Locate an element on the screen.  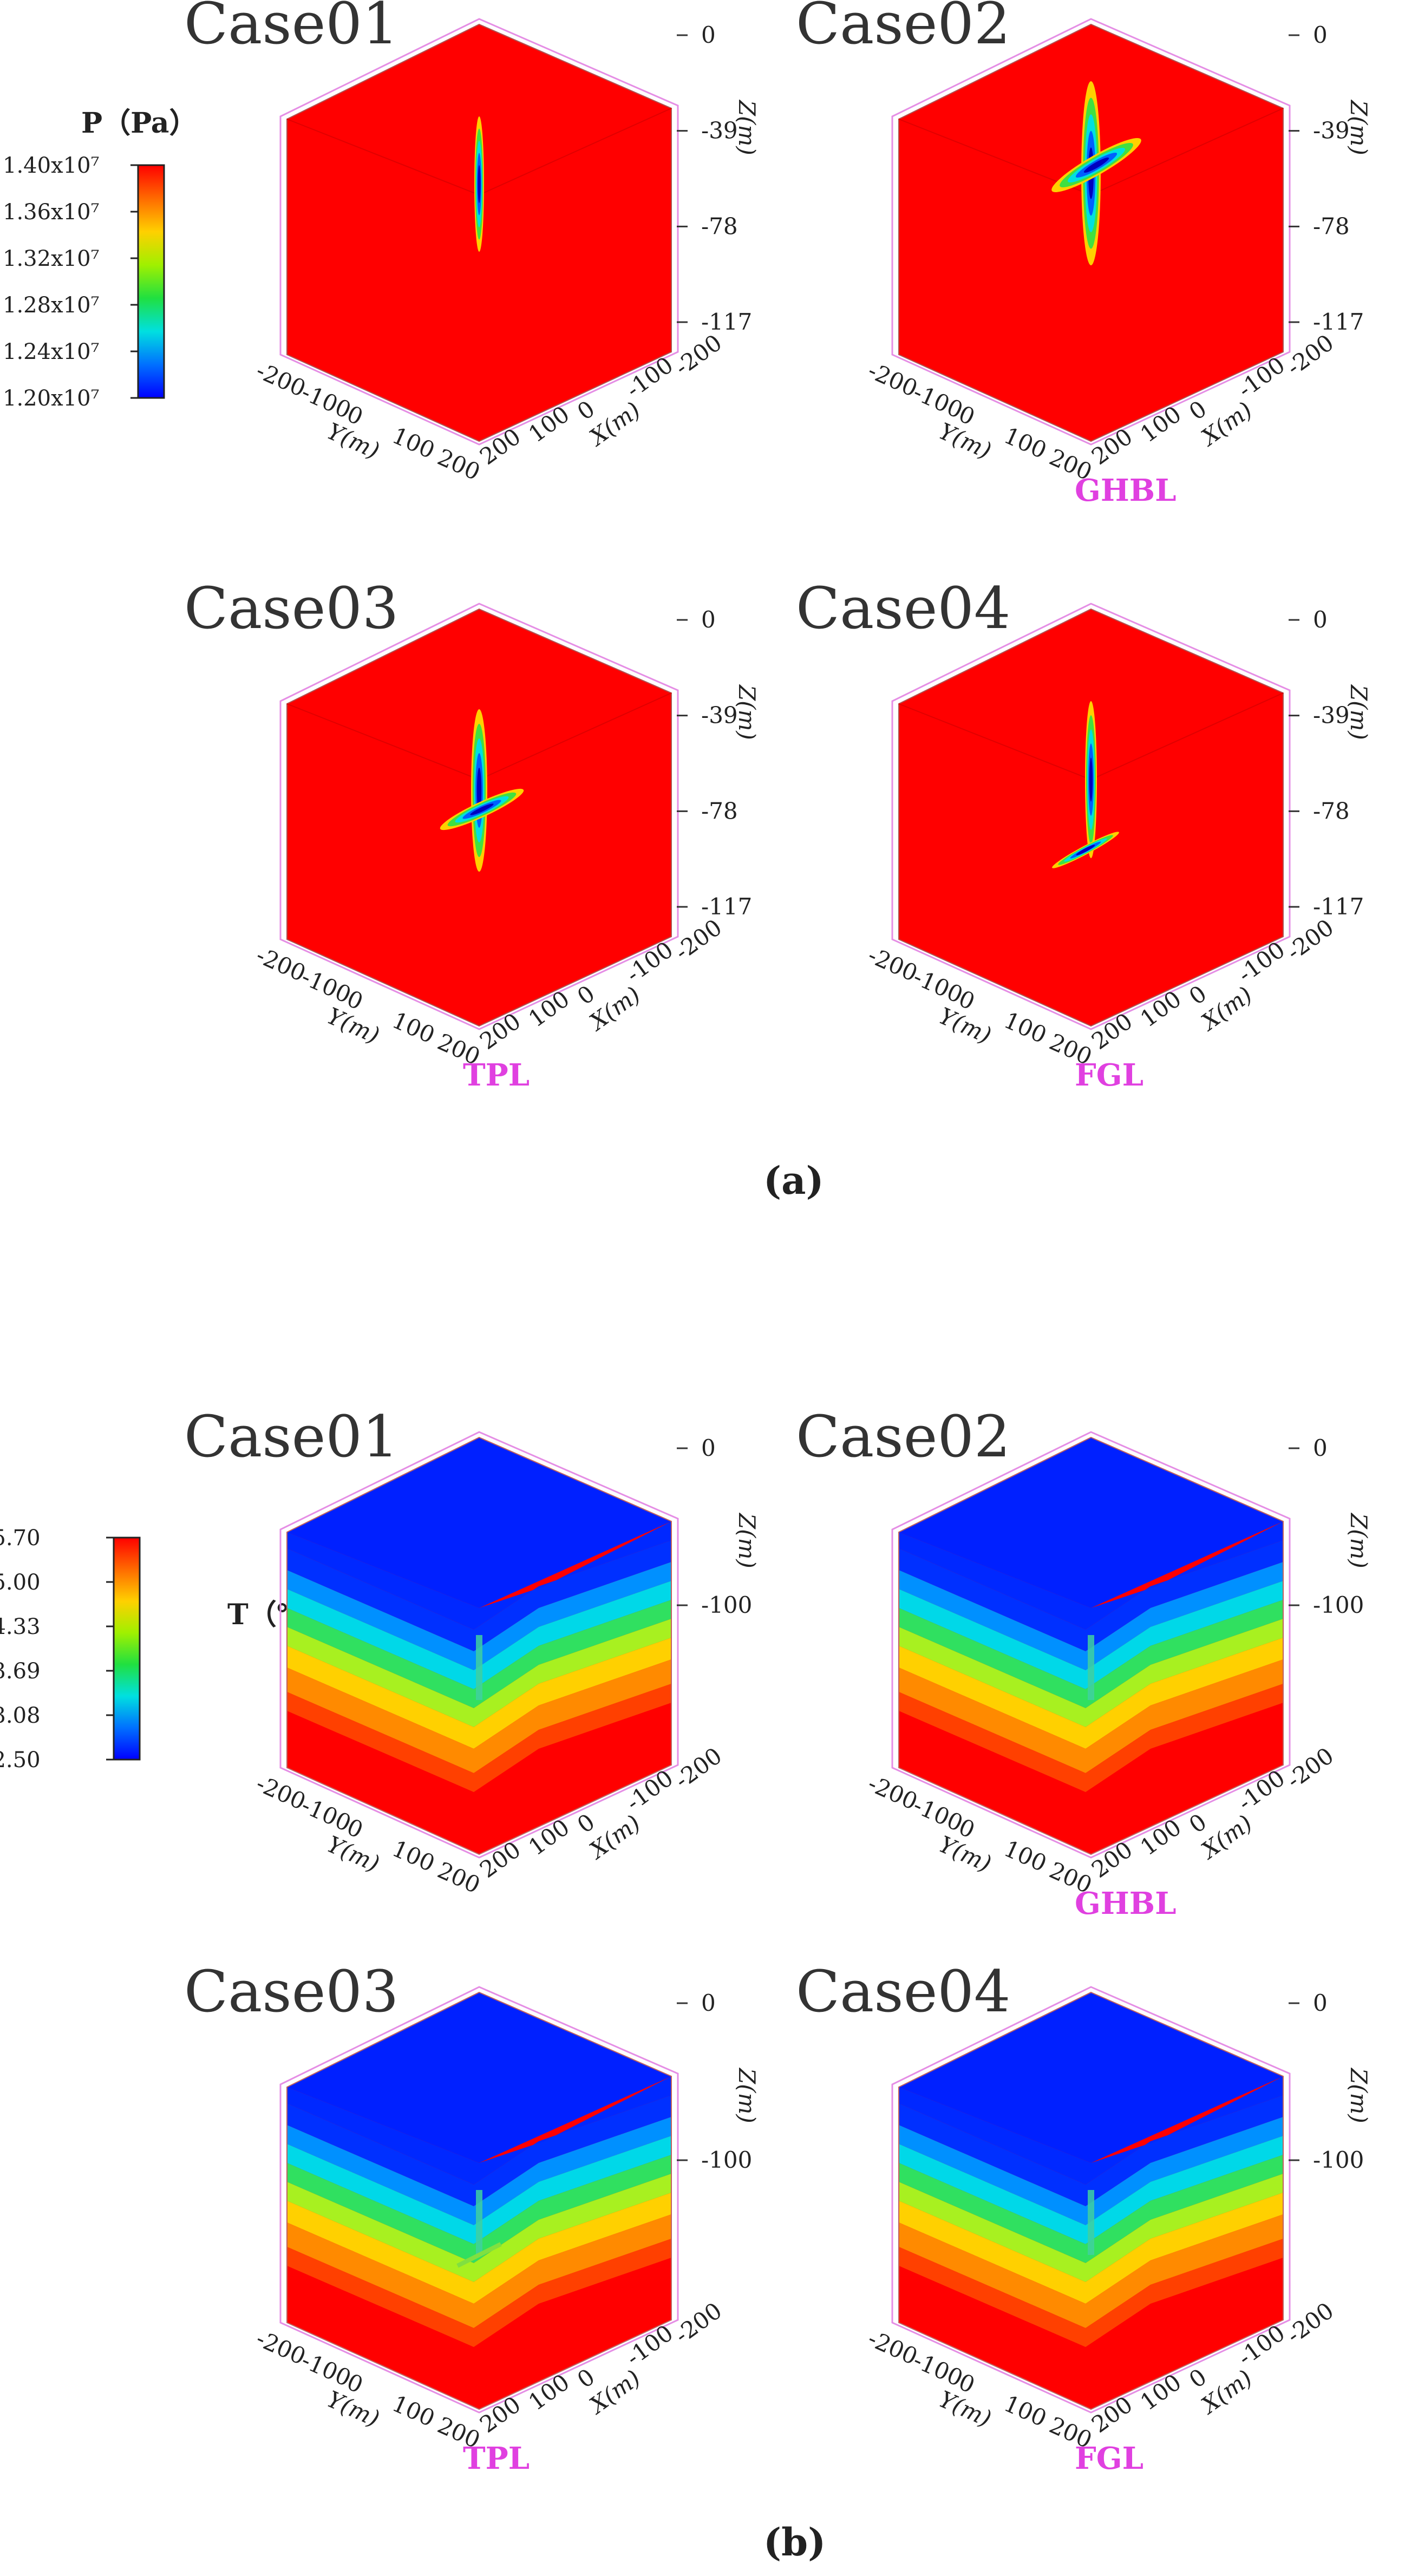
colorbar-tick-label: 12.50 is located at coordinates (20, 1760).